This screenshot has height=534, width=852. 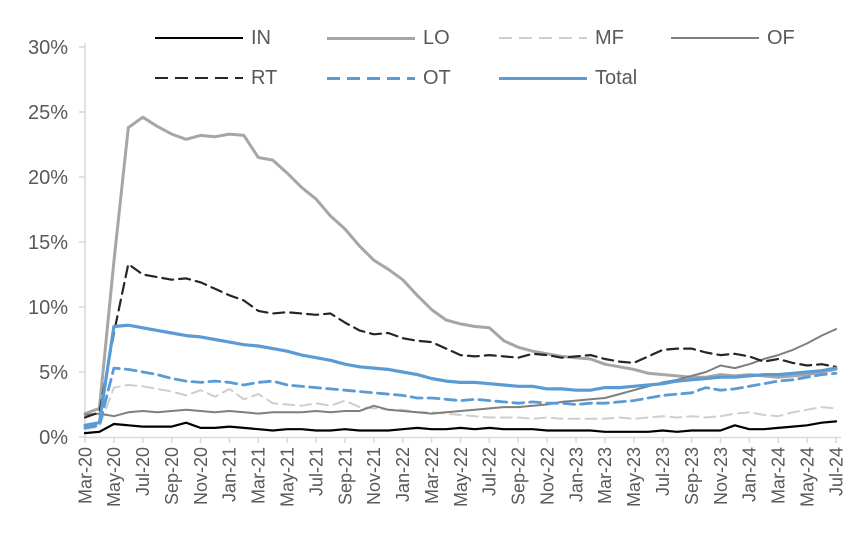 What do you see at coordinates (114, 477) in the screenshot?
I see `x-axis-label: May-20` at bounding box center [114, 477].